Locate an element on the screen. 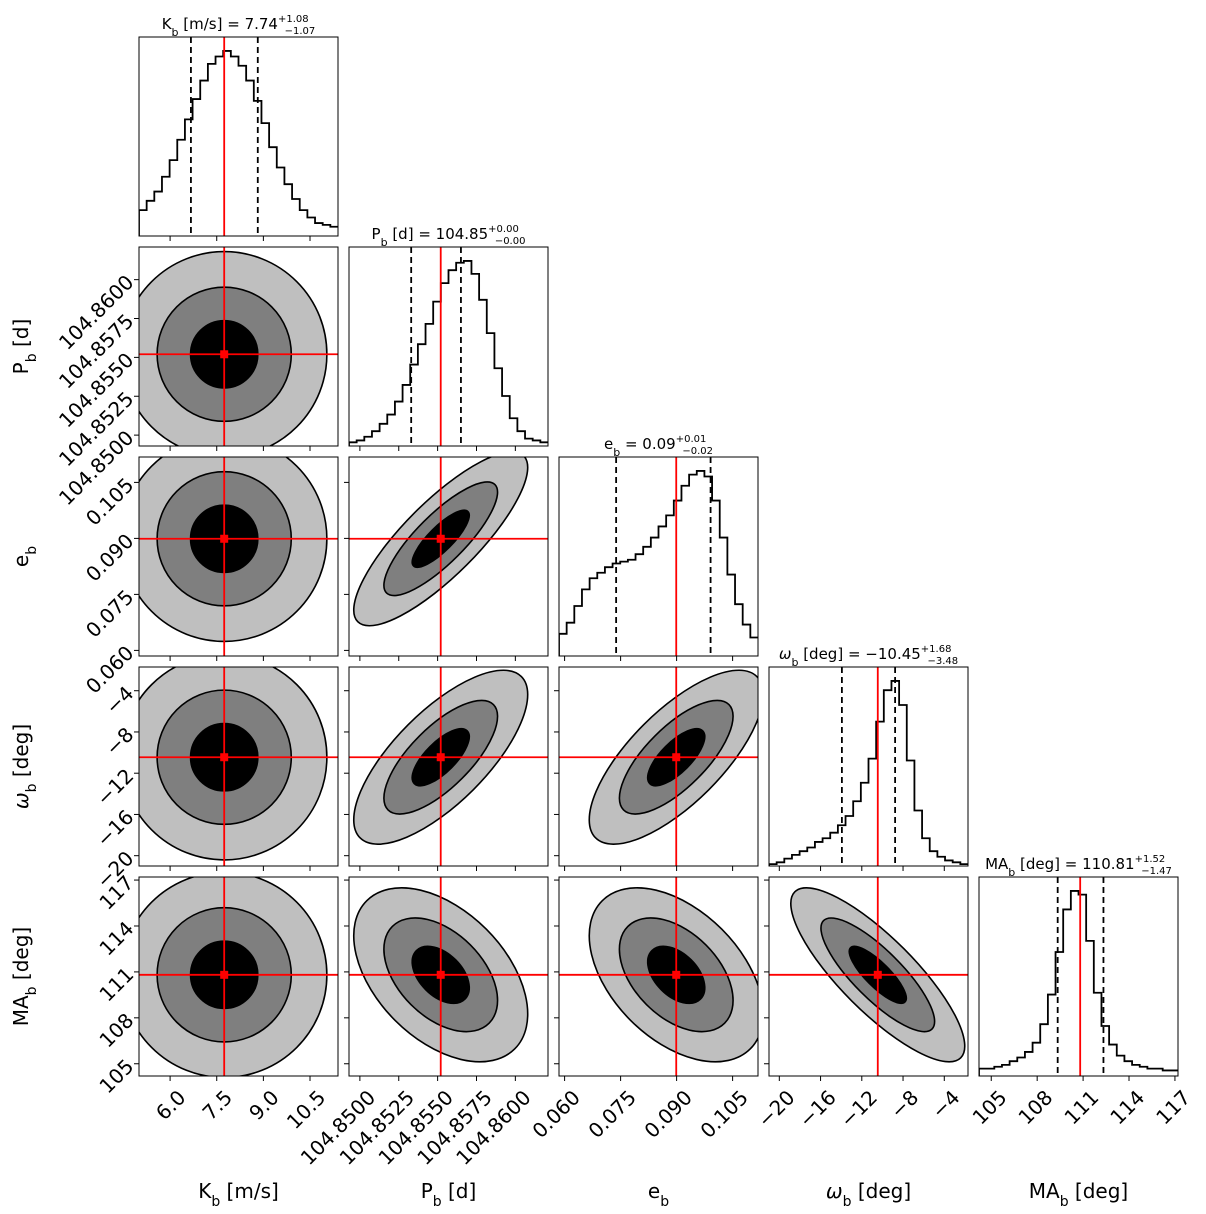 The width and height of the screenshot is (1206, 1214). contour-panel-MA-P is located at coordinates (448, 976).